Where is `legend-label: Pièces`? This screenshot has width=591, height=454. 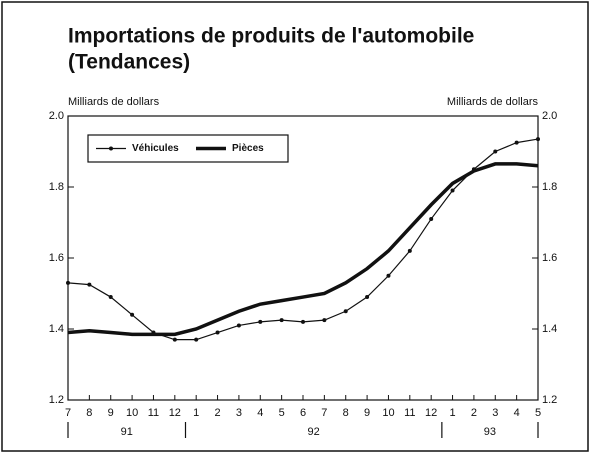
legend-label: Pièces is located at coordinates (248, 148).